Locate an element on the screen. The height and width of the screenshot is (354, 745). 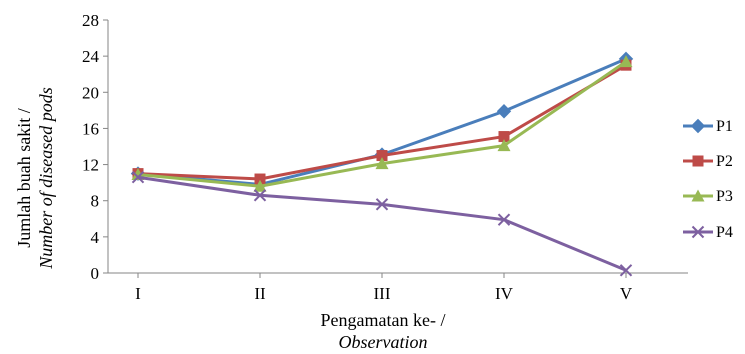
x-axis-title-line2: Observation is located at coordinates (383, 342).